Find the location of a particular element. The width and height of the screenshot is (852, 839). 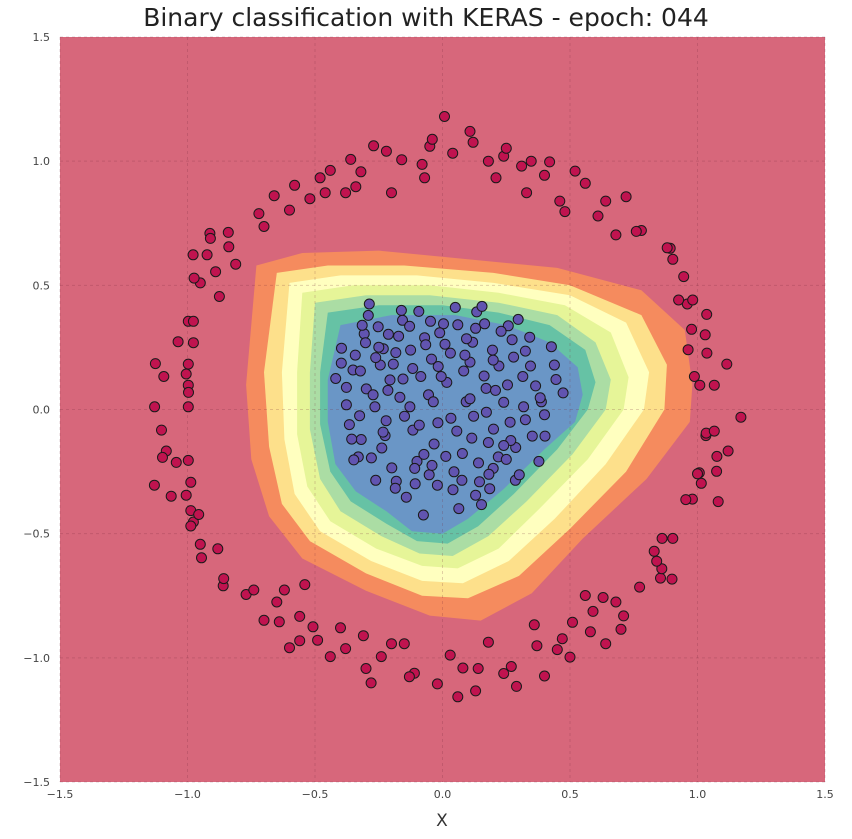

y-tick-label: 0.0 is located at coordinates (42, 410).